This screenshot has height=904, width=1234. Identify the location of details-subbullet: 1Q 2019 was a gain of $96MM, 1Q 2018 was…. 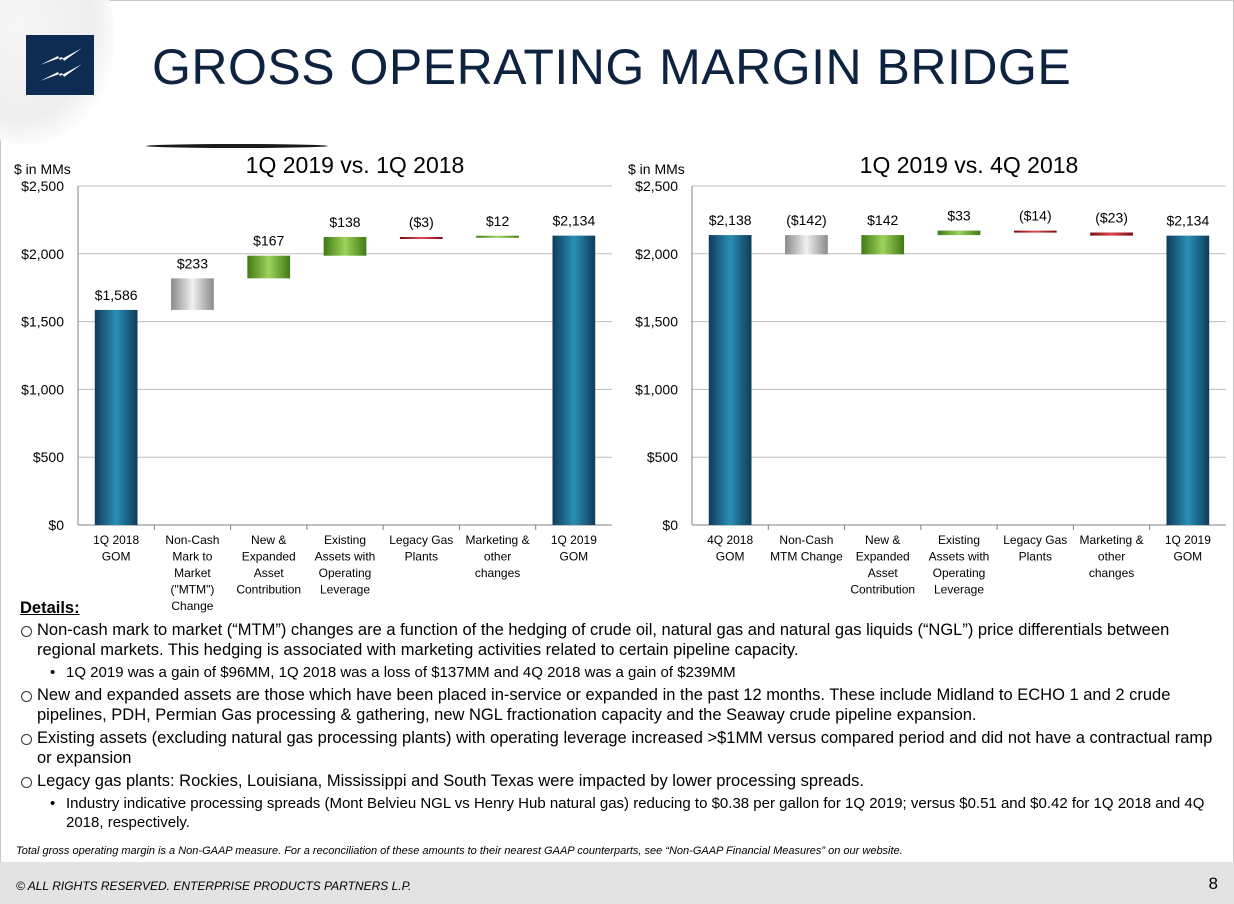
(622, 672).